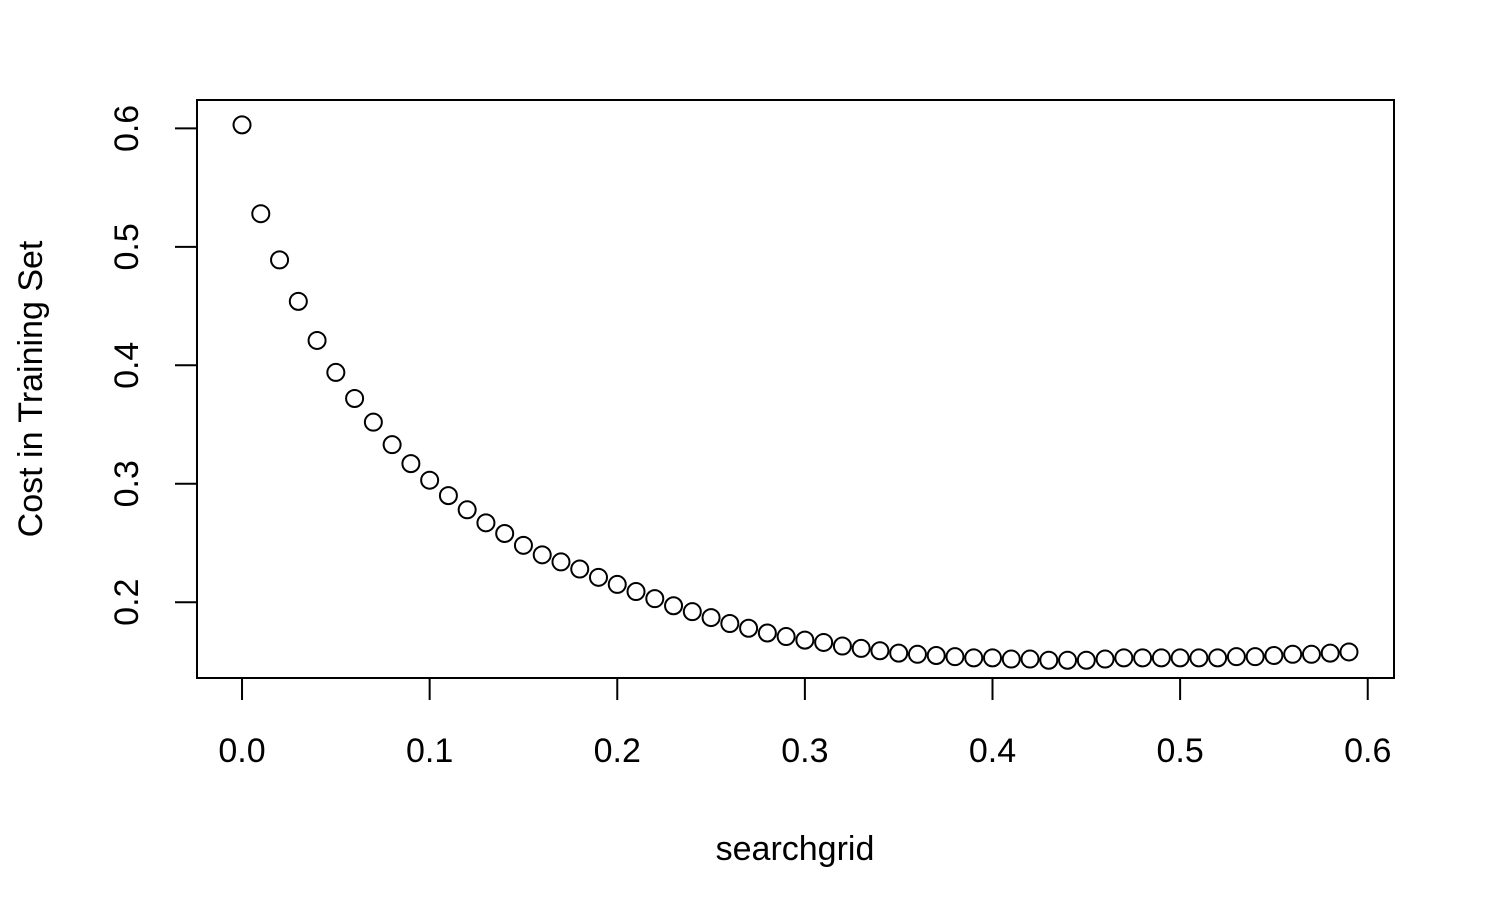  I want to click on y-axis-label: Cost in Training Set, so click(31, 388).